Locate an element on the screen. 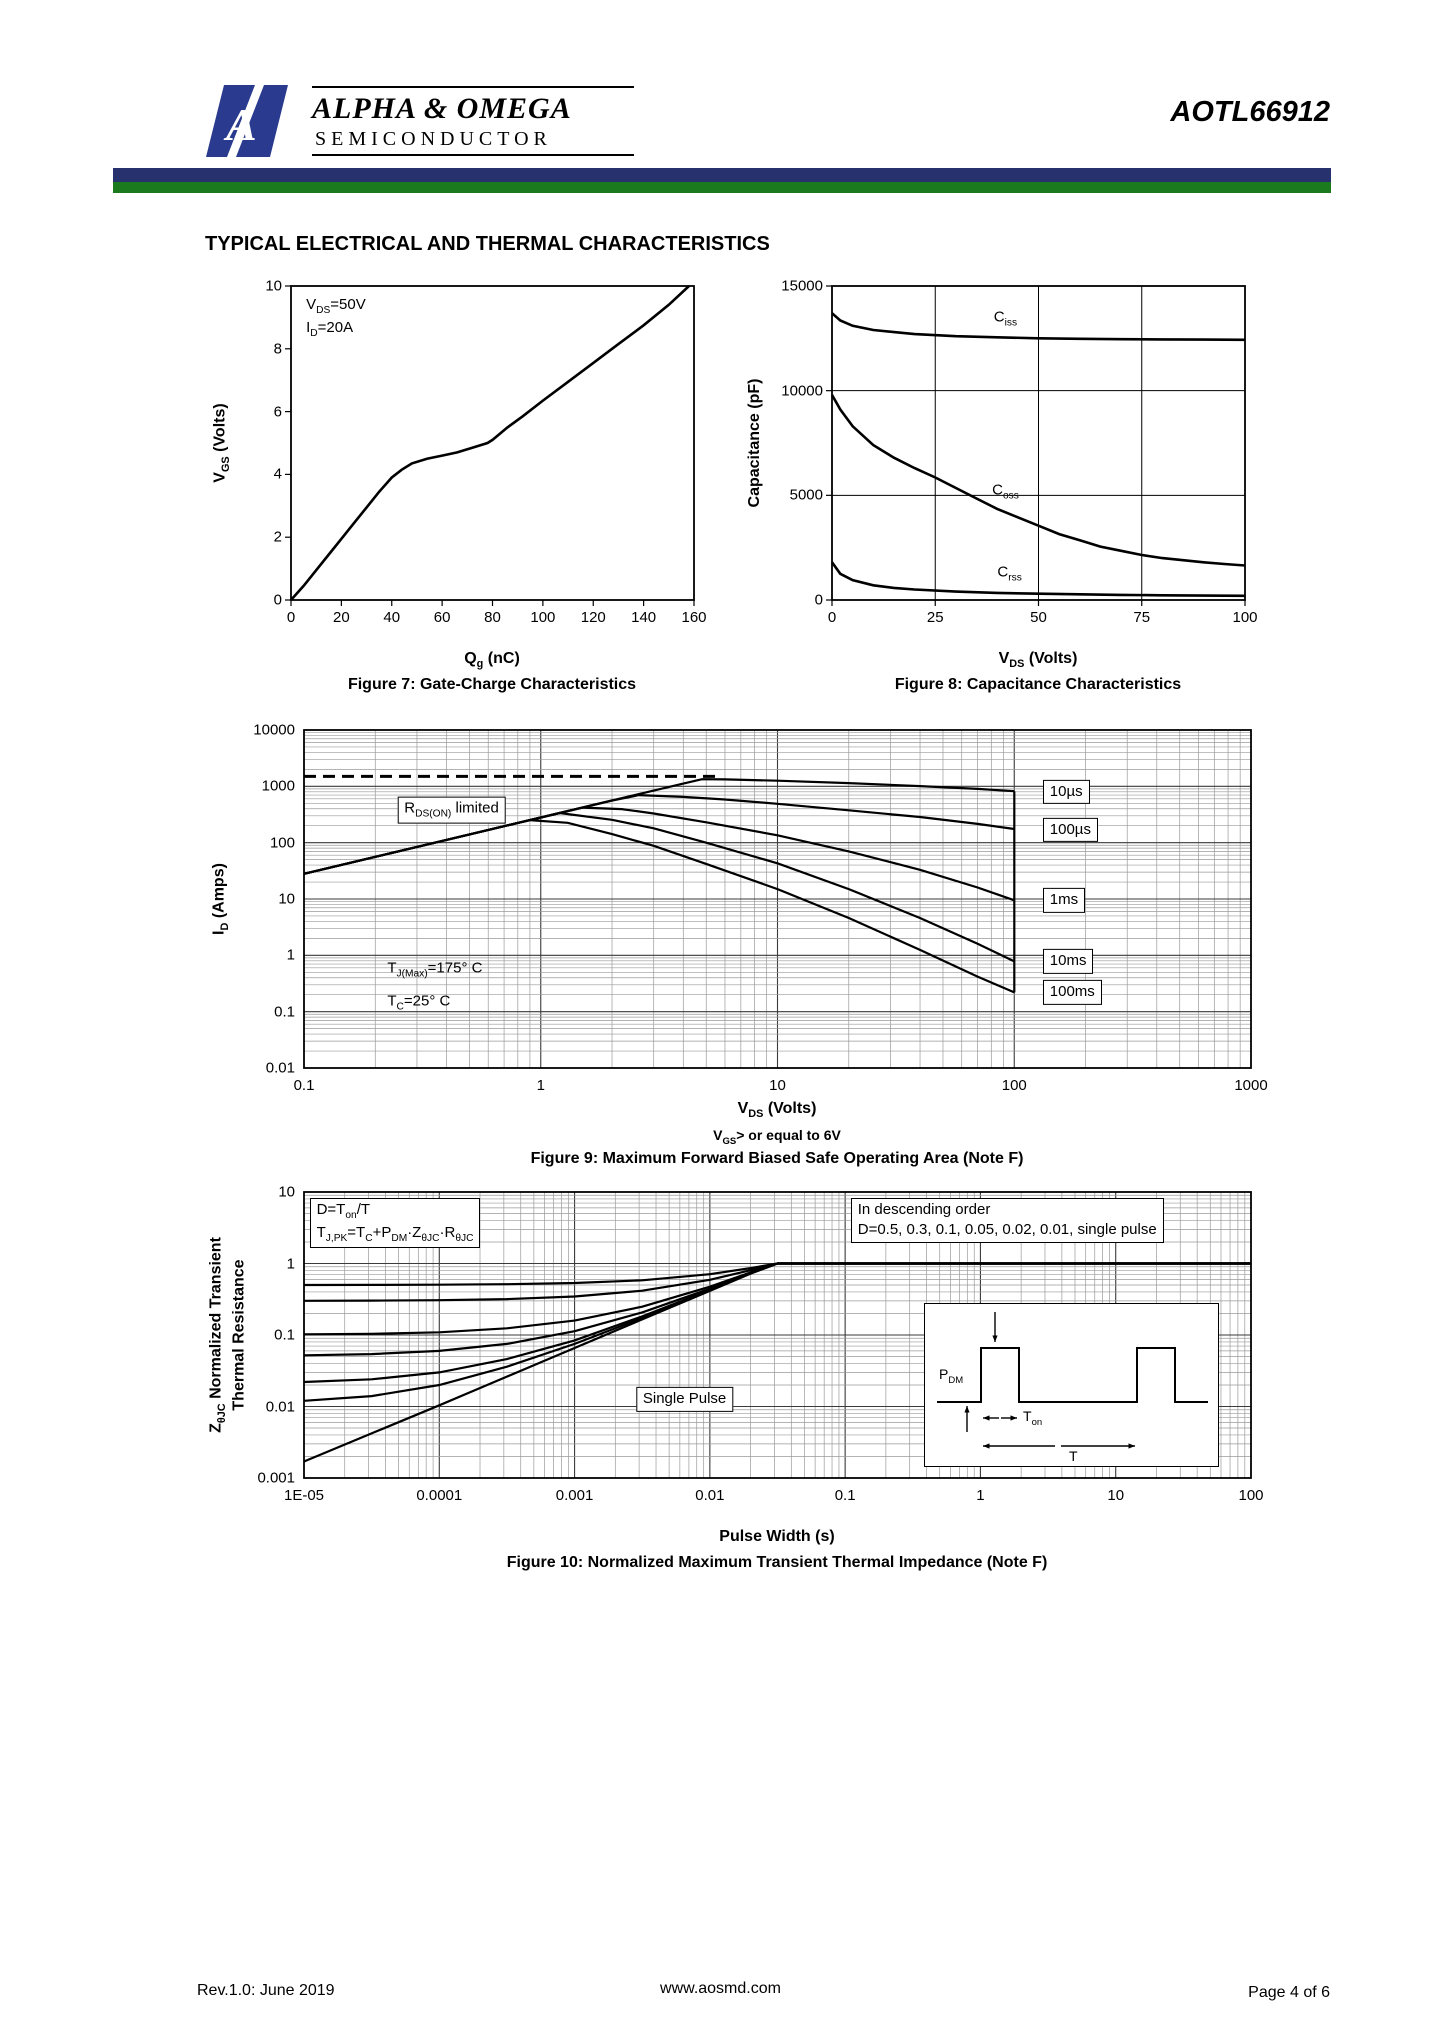 This screenshot has height=2040, width=1441. footer-website: www.aosmd.com is located at coordinates (720, 1988).